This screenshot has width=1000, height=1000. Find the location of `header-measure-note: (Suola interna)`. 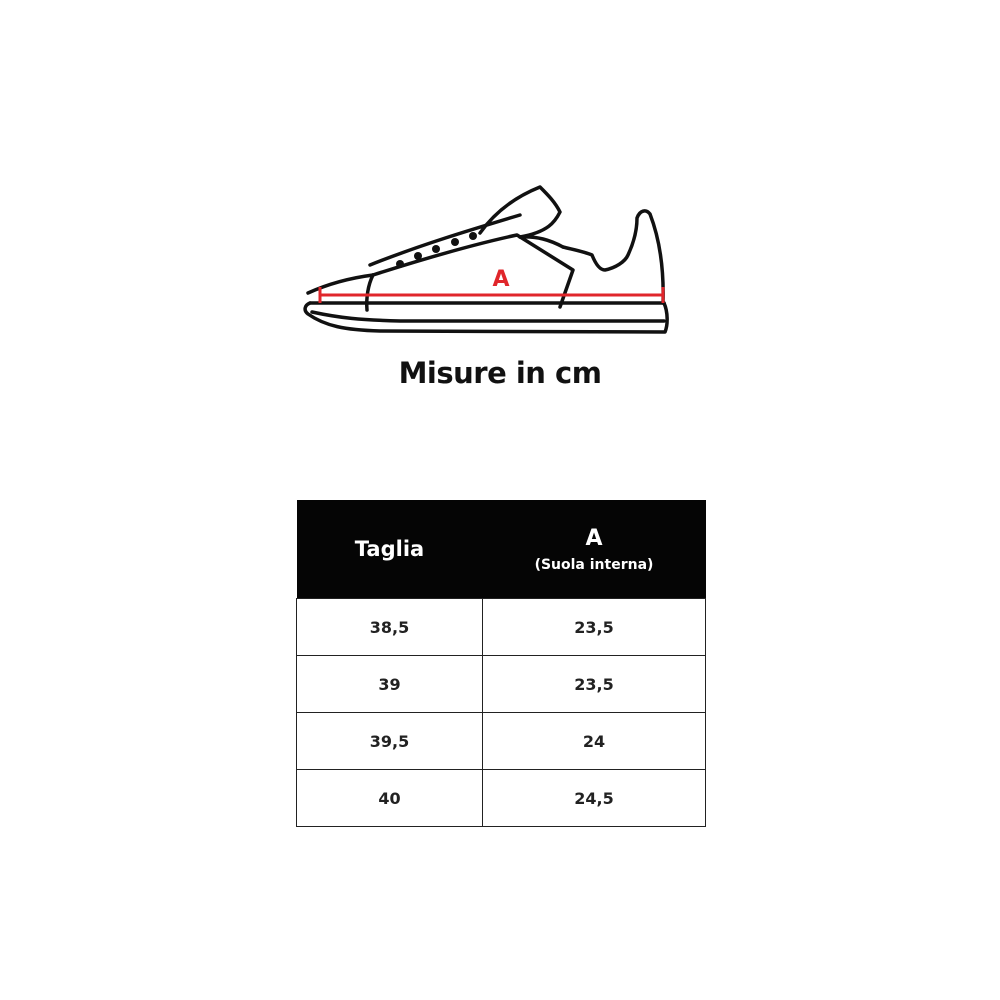

header-measure-note: (Suola interna) is located at coordinates (594, 564).